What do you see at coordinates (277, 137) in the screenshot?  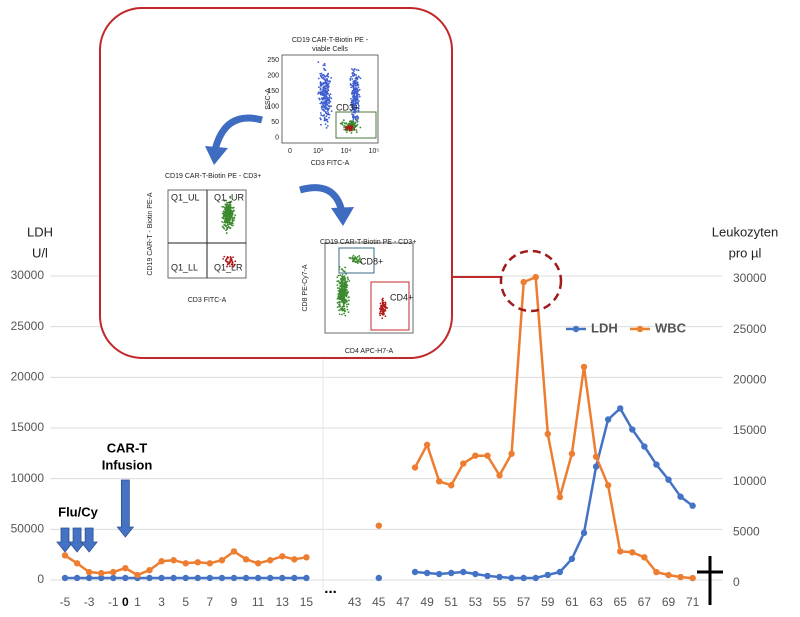 I see `inset-text: 0` at bounding box center [277, 137].